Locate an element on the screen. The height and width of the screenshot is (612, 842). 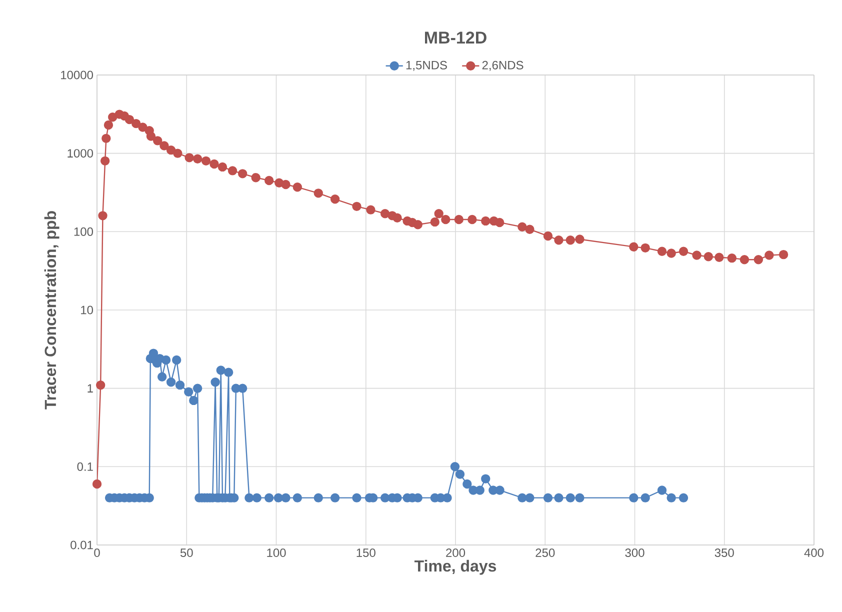
legend-label: 2,6NDS is located at coordinates (503, 65).